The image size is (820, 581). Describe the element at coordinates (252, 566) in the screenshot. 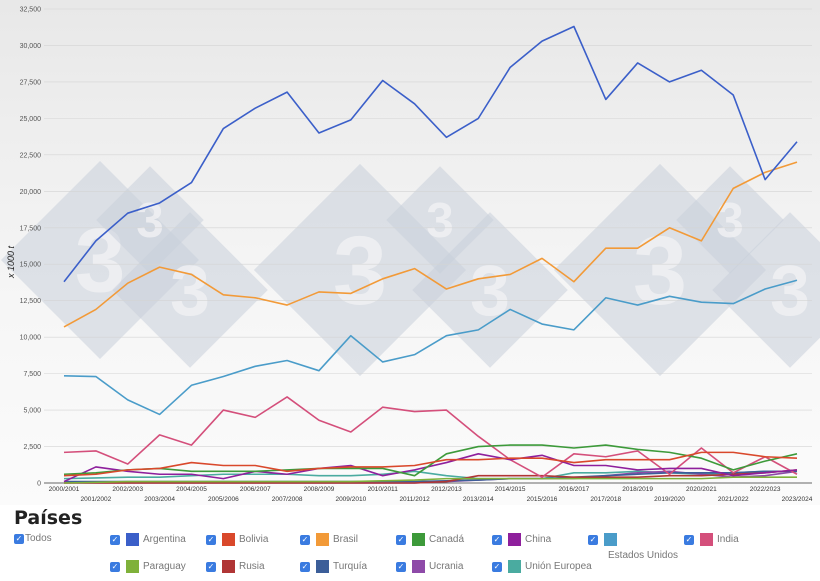

I see `legend-label: Rusia` at that location.